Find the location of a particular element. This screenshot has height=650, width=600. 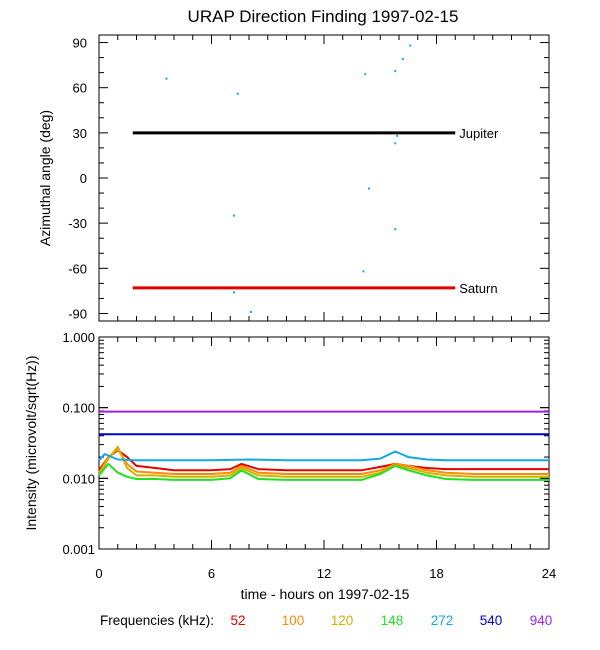

reference-label-saturn: Saturn is located at coordinates (478, 288).